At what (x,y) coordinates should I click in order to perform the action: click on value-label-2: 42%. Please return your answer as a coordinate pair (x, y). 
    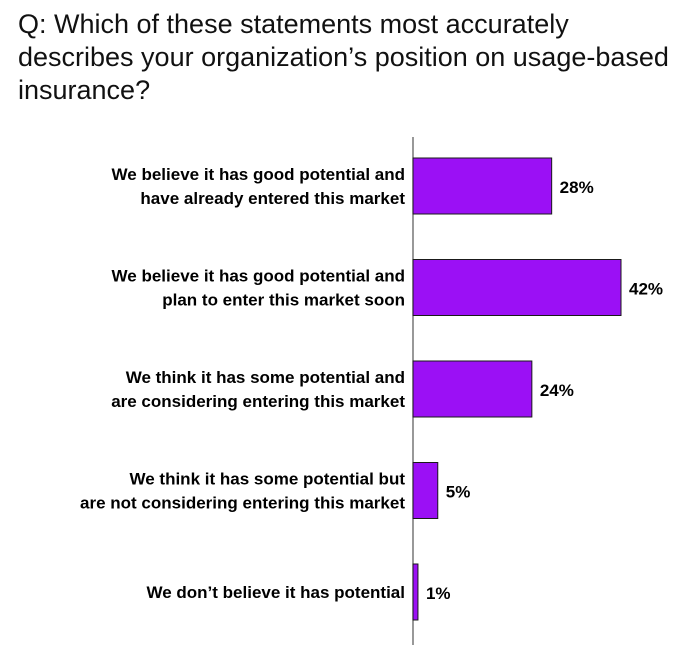
    Looking at the image, I should click on (646, 289).